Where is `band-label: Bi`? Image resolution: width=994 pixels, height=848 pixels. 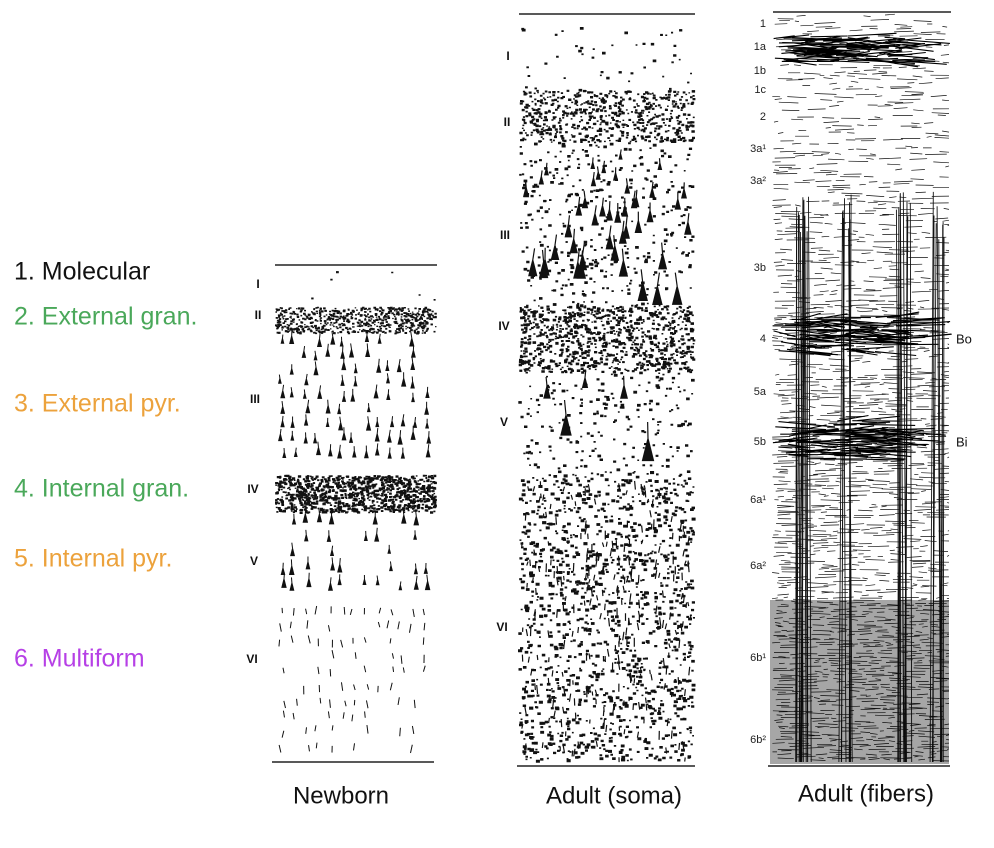 band-label: Bi is located at coordinates (962, 441).